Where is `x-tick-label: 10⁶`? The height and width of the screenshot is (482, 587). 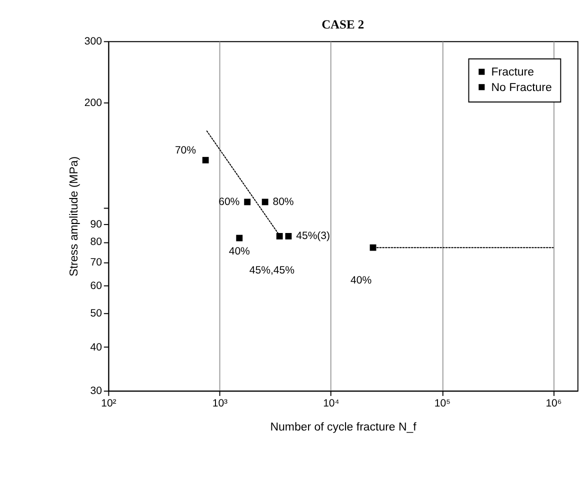 x-tick-label: 10⁶ is located at coordinates (554, 403).